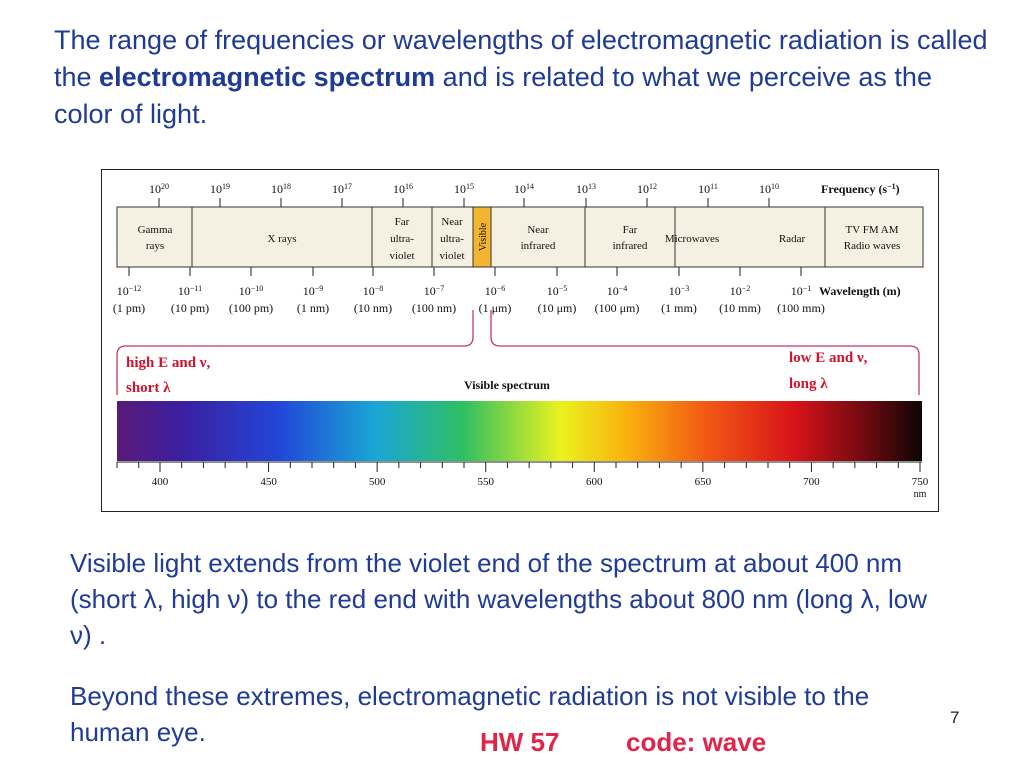 This screenshot has width=1024, height=768. I want to click on nm-tick-label: 400, so click(160, 482).